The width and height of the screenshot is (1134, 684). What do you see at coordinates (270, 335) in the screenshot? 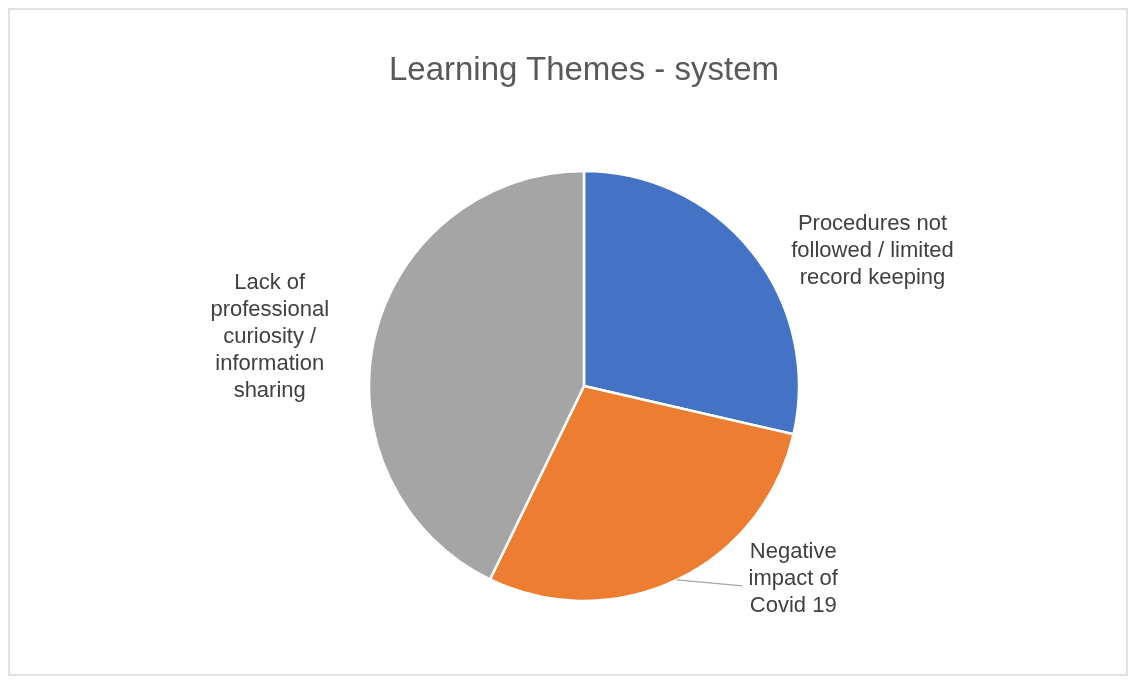
I see `slice-label: Lack of professional curiosity / information sharing` at bounding box center [270, 335].